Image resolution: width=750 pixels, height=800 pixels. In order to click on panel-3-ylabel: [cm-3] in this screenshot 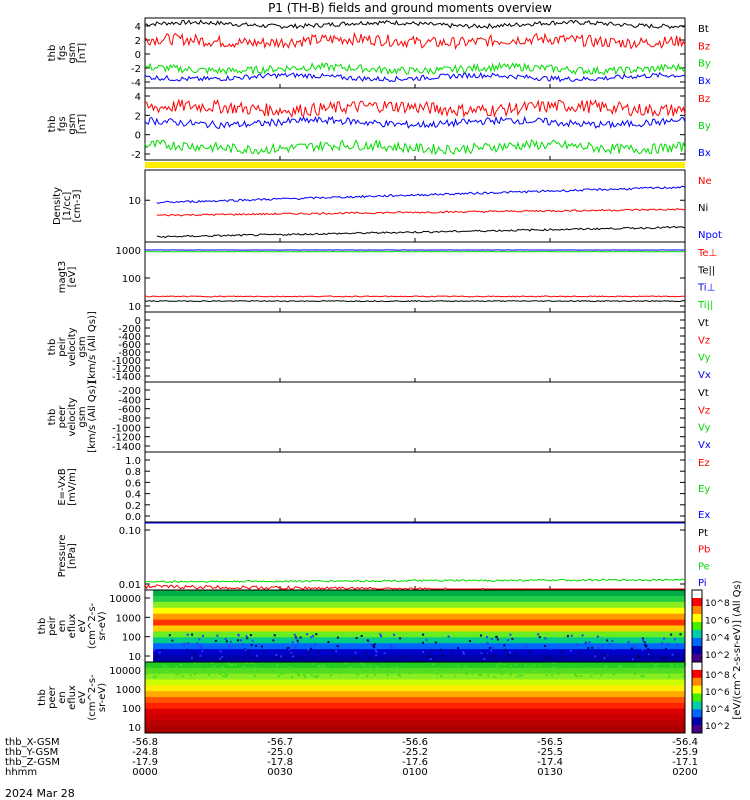, I will do `click(77, 205)`.